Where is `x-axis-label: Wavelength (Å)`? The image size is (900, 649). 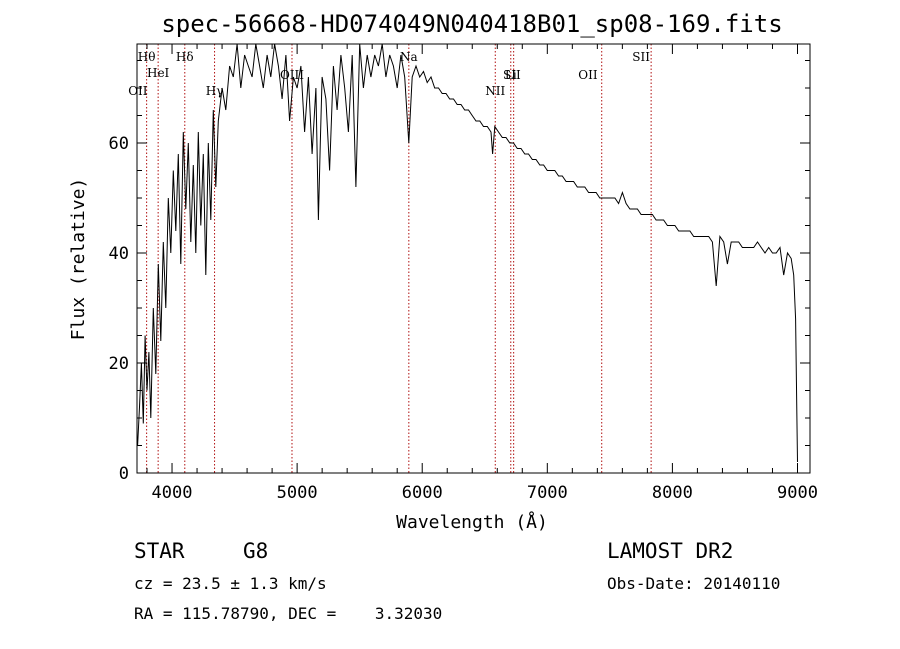
x-axis-label: Wavelength (Å) is located at coordinates (472, 522).